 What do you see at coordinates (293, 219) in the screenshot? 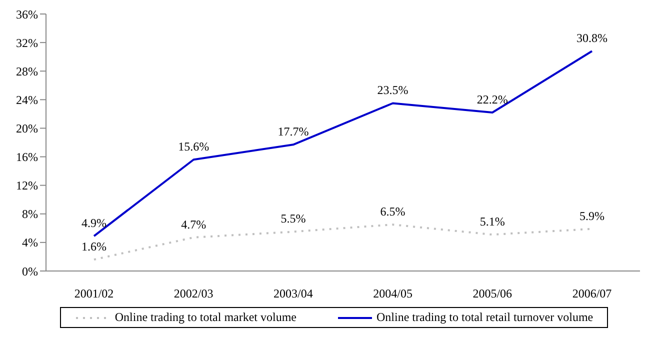
I see `data-label: 5.5%` at bounding box center [293, 219].